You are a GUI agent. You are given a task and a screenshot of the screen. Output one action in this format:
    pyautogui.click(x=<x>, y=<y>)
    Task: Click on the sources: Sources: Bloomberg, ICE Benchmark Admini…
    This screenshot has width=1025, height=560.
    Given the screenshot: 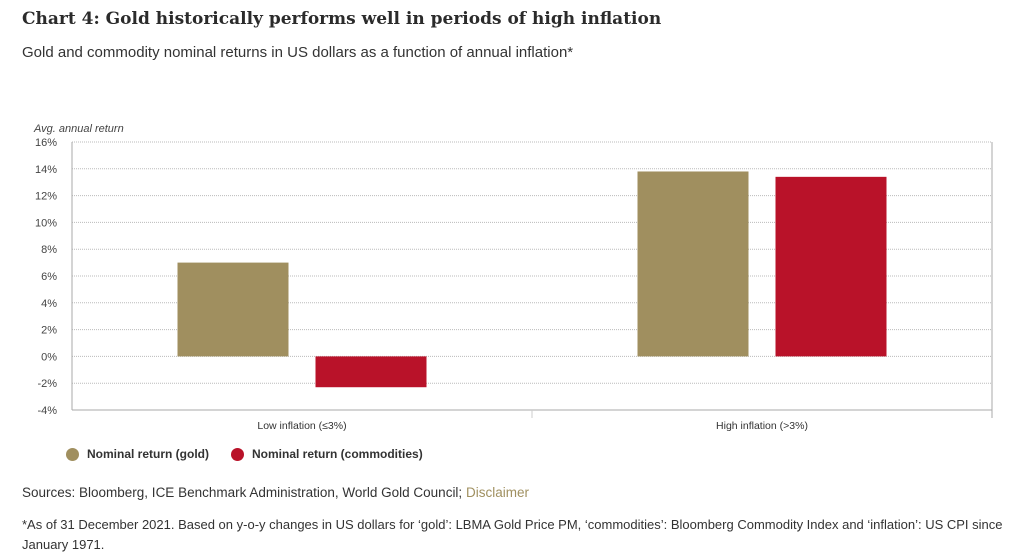 What is the action you would take?
    pyautogui.click(x=275, y=492)
    